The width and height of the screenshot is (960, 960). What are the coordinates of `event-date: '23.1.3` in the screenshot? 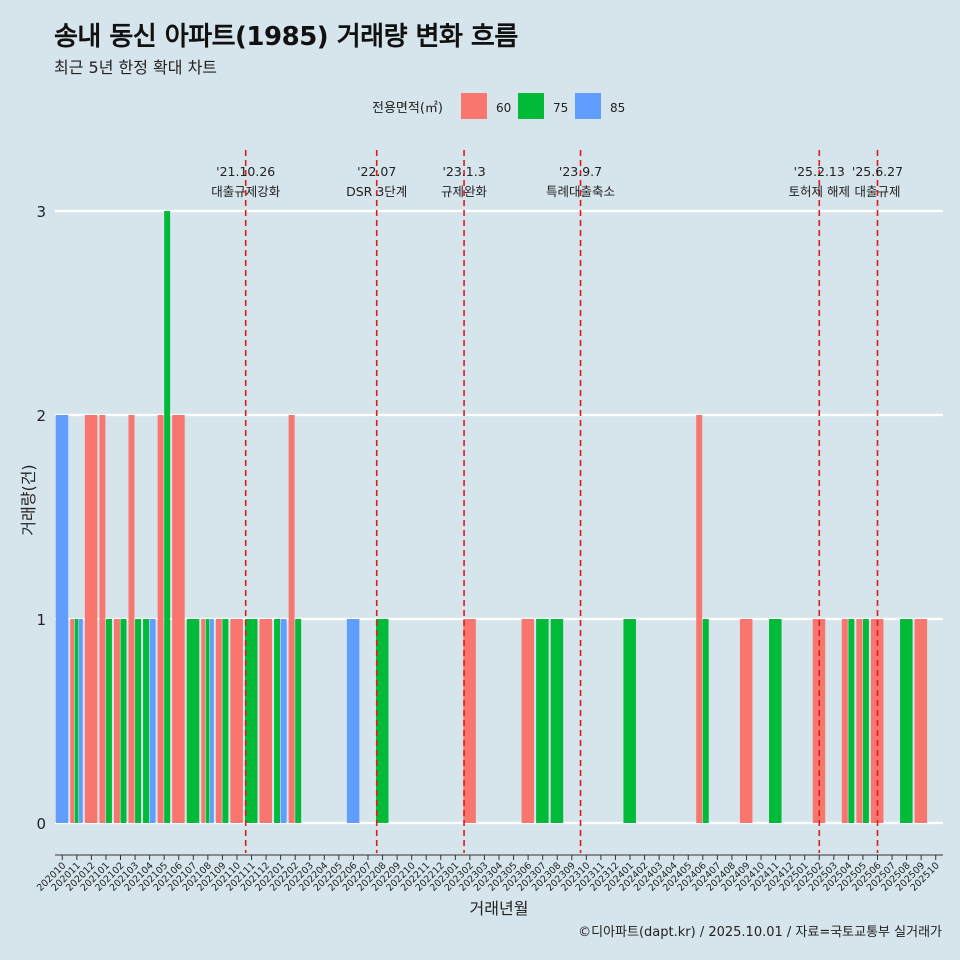 It's located at (463, 171).